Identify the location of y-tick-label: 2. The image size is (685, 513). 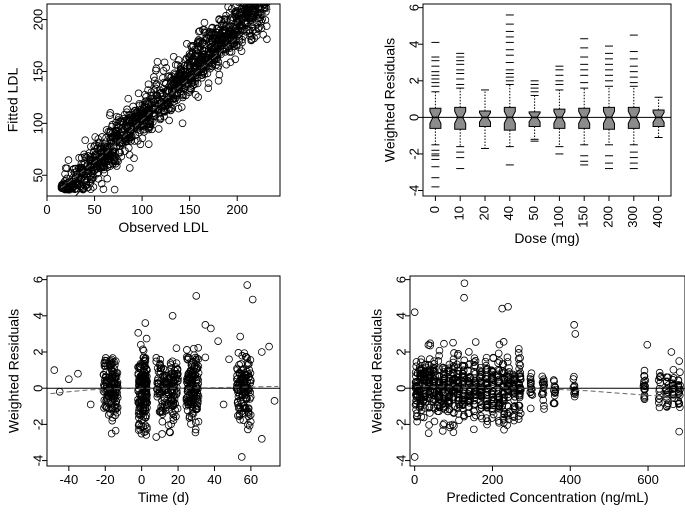
(400, 351).